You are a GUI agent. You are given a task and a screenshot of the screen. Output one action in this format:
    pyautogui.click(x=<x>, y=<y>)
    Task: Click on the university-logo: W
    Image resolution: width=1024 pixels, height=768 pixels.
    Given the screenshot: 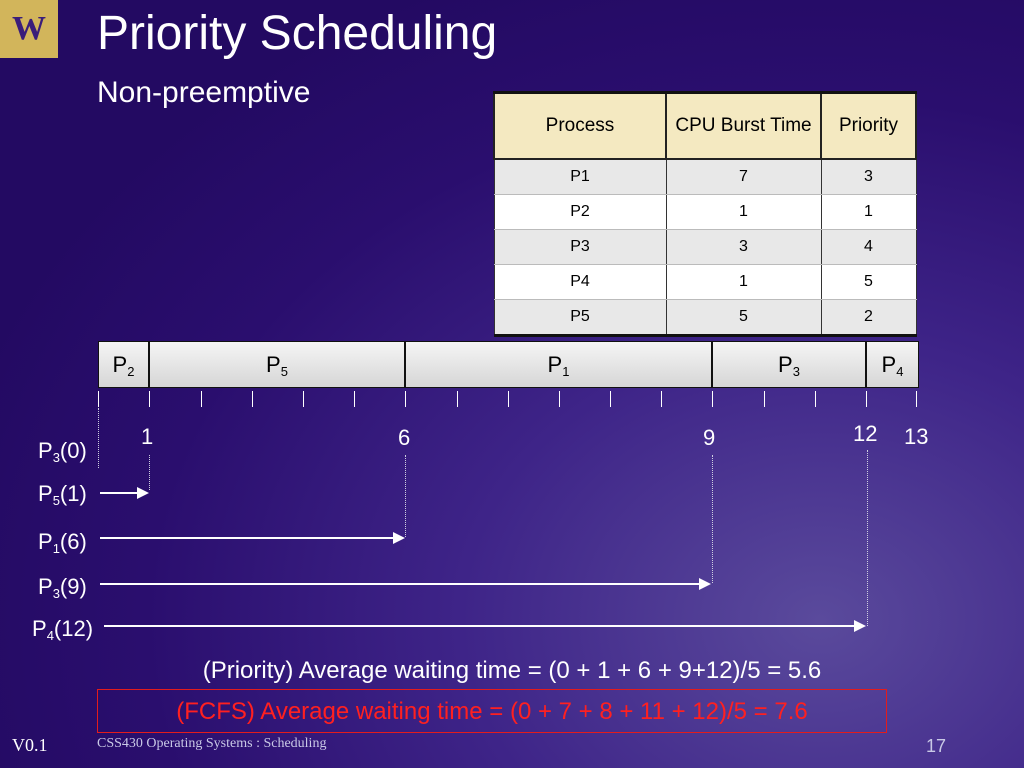 What is the action you would take?
    pyautogui.click(x=29, y=29)
    